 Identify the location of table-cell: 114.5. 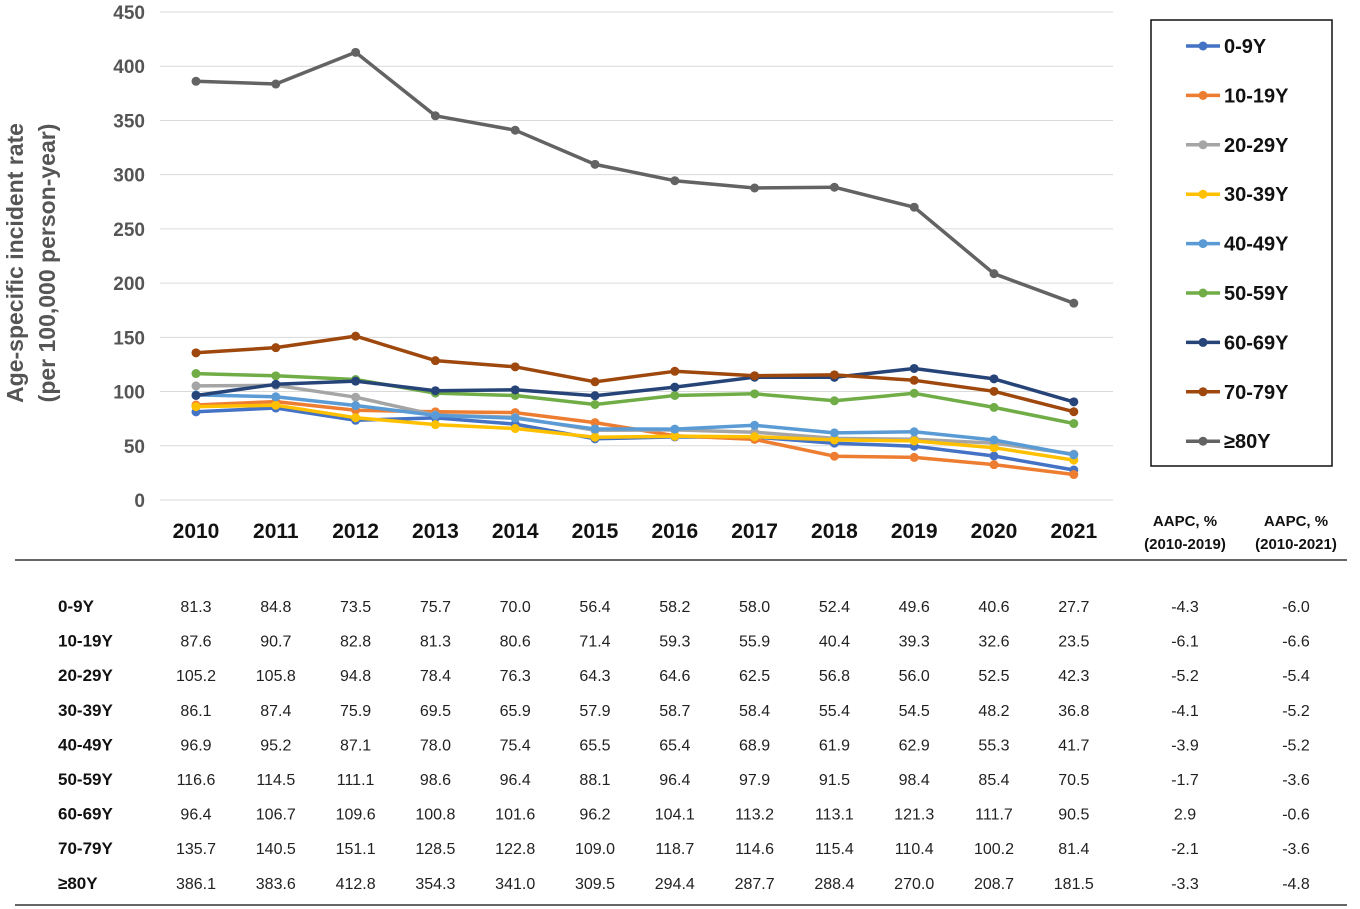
(275, 780).